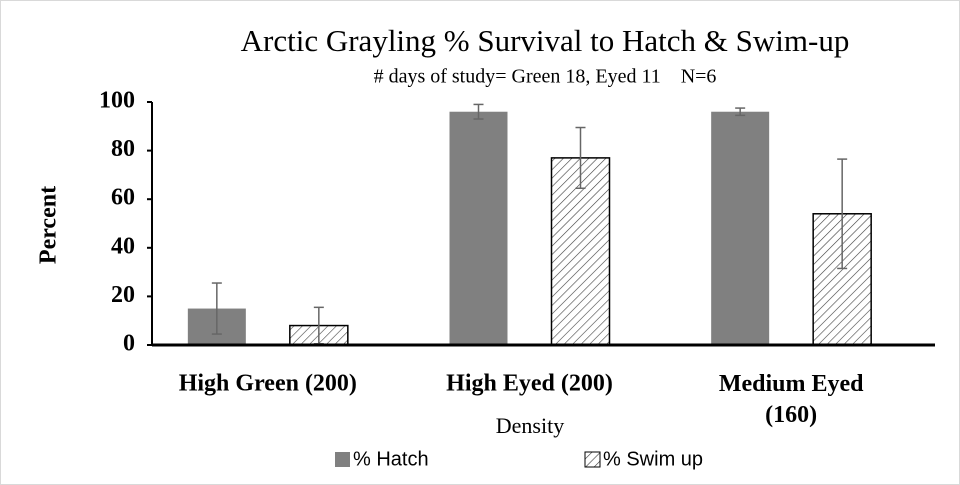 The width and height of the screenshot is (960, 485). Describe the element at coordinates (123, 246) in the screenshot. I see `y-tick-label: 40` at that location.